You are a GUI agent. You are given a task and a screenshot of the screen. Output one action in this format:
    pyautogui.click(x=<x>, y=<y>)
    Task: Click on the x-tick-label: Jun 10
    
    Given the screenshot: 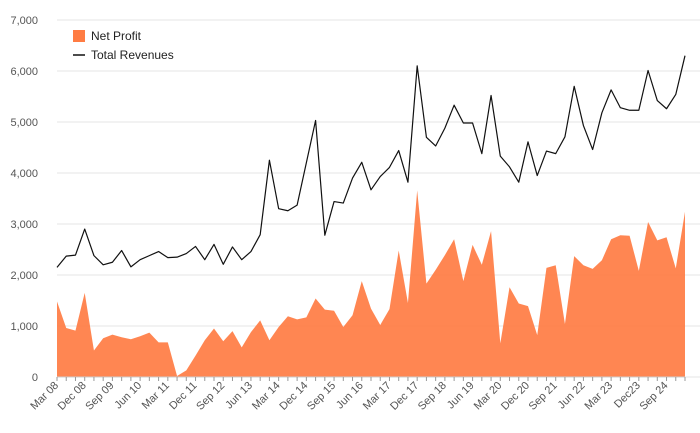 What is the action you would take?
    pyautogui.click(x=128, y=396)
    